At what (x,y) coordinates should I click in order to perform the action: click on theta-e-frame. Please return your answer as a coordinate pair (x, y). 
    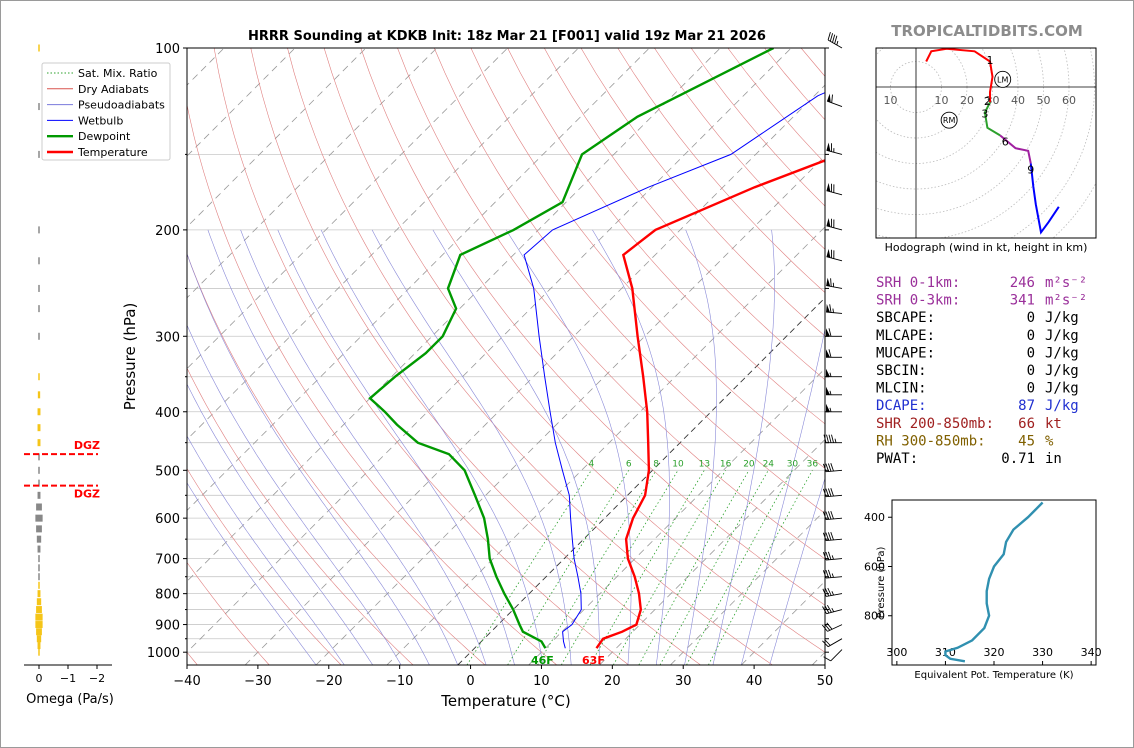
    Looking at the image, I should click on (994, 582).